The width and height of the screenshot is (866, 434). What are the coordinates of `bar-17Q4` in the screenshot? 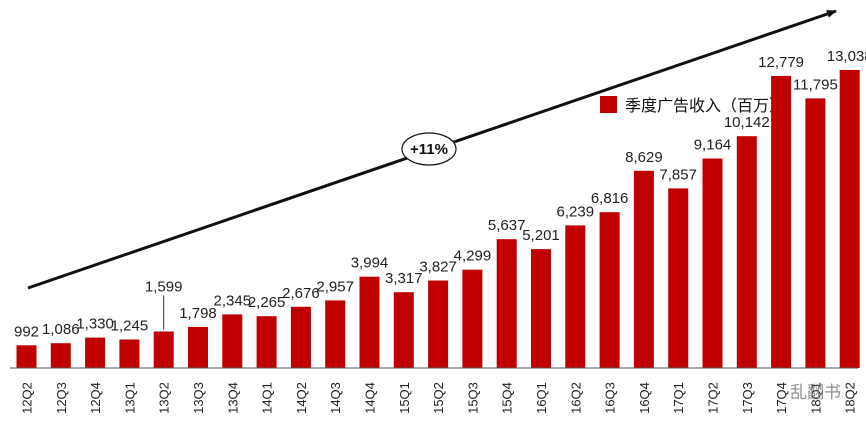 It's located at (781, 222).